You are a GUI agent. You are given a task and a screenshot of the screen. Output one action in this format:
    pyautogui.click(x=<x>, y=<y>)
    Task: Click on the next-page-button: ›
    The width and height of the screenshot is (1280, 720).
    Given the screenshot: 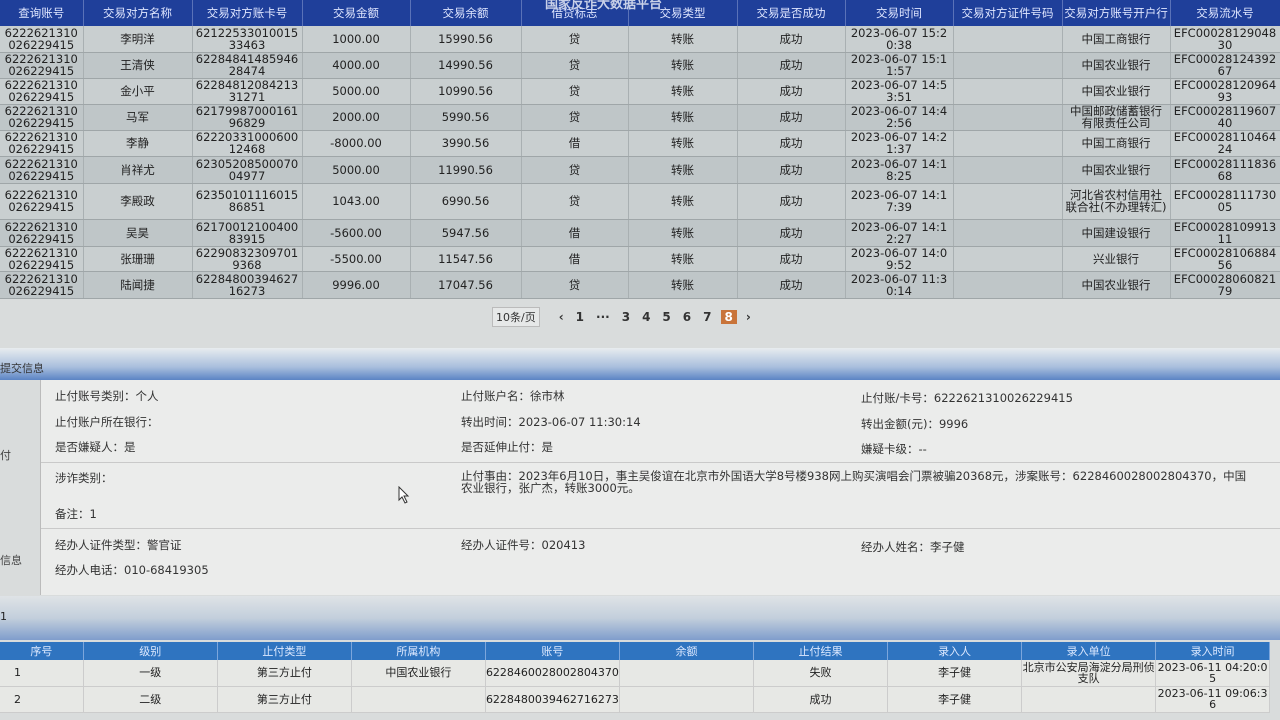 What is the action you would take?
    pyautogui.click(x=748, y=317)
    